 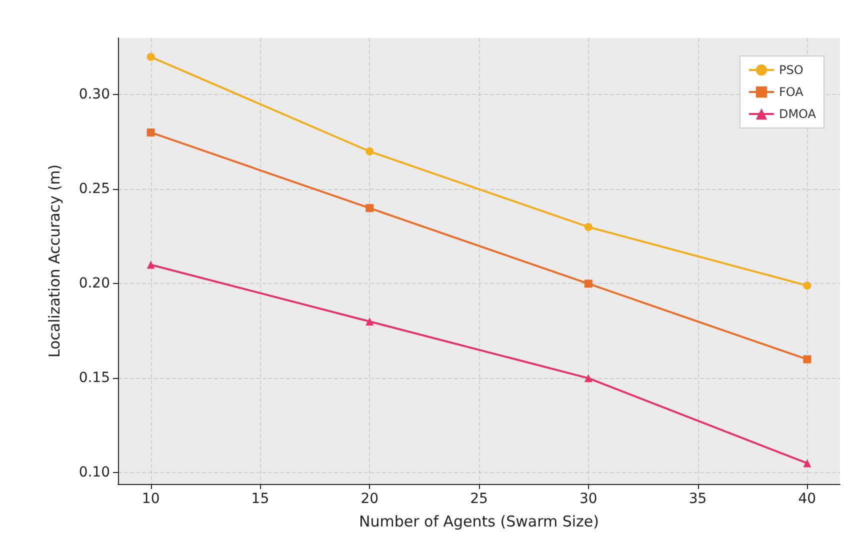 What do you see at coordinates (94, 94) in the screenshot?
I see `y-tick-label: 0.30` at bounding box center [94, 94].